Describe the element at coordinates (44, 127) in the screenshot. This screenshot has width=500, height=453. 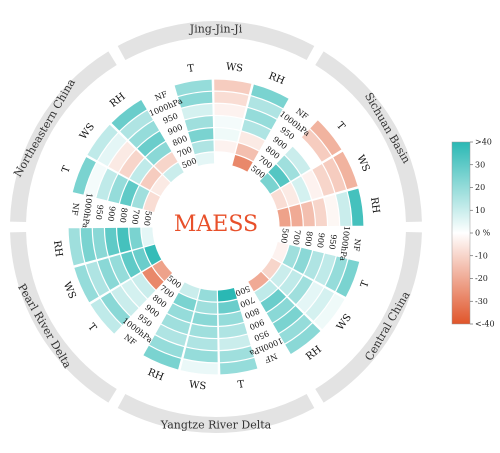
I see `region-label-northeastern-china: Northeastern China` at that location.